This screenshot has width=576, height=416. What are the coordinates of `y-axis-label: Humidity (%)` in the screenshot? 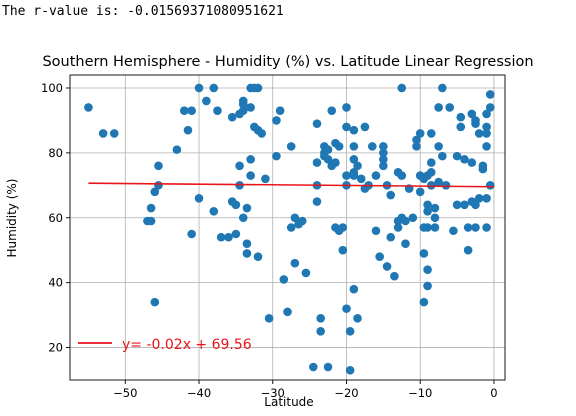 It's located at (12, 218).